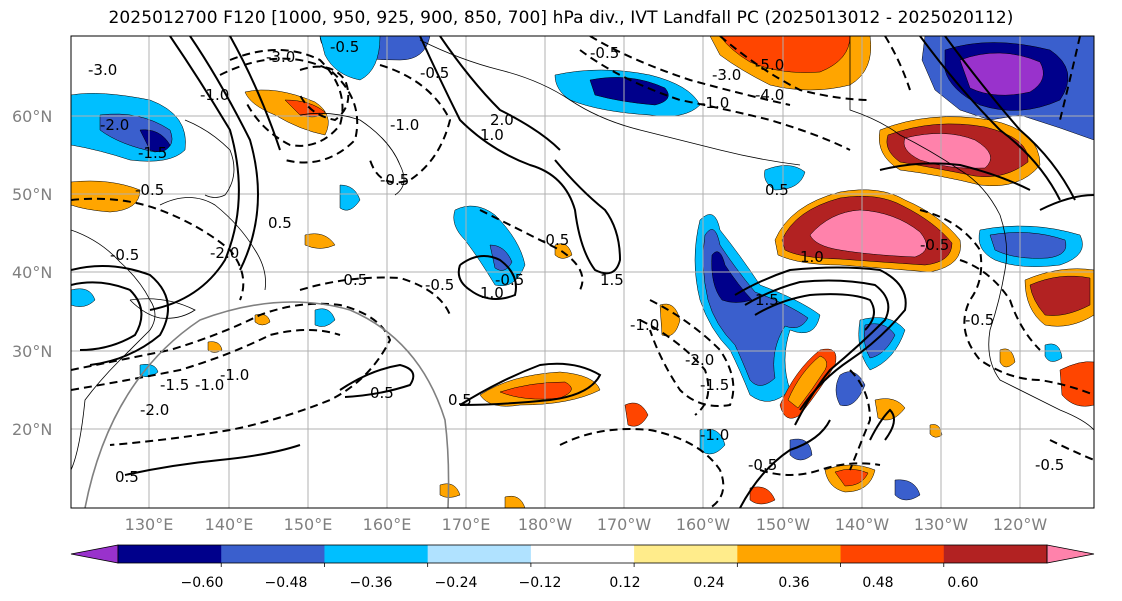 The width and height of the screenshot is (1122, 601). What do you see at coordinates (456, 583) in the screenshot?
I see `colorbar-tick-label: −0.24` at bounding box center [456, 583].